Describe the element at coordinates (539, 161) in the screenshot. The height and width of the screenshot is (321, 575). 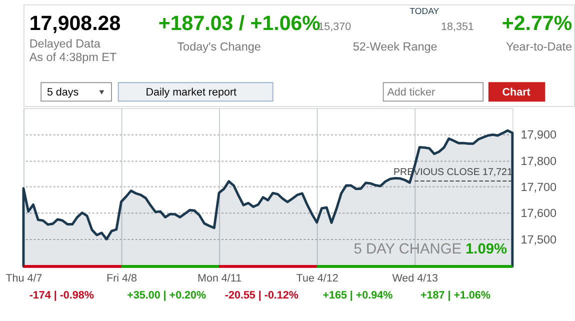
I see `y-tick-label: 17,800` at that location.